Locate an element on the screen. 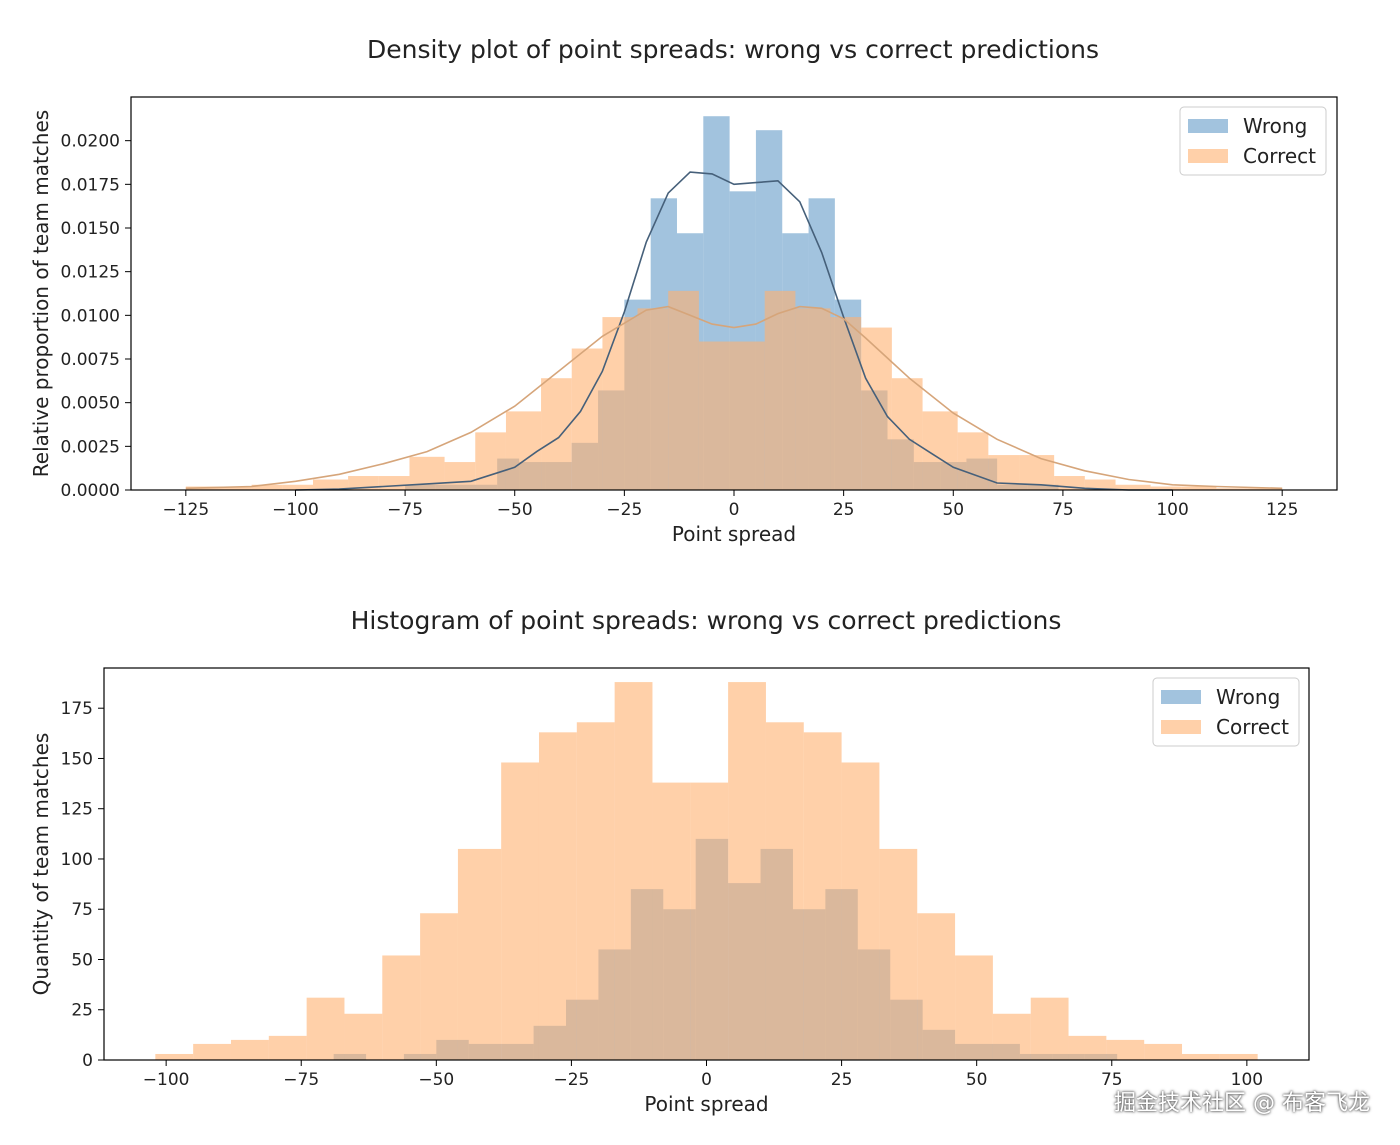  y-tick-label: 175 is located at coordinates (77, 709).